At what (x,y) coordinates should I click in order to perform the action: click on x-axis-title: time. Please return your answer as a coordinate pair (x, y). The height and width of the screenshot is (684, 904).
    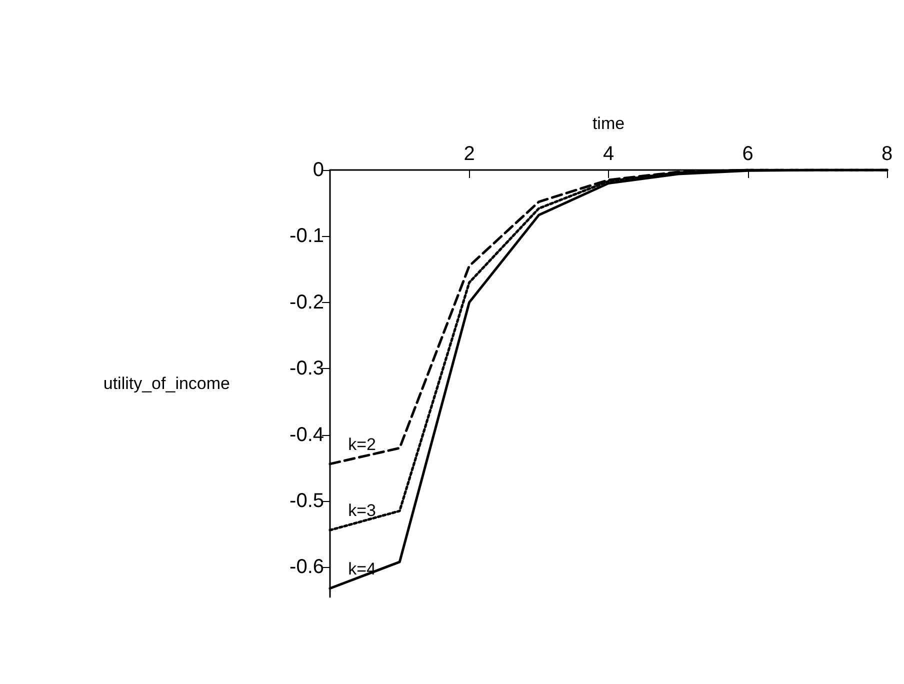
    Looking at the image, I should click on (608, 123).